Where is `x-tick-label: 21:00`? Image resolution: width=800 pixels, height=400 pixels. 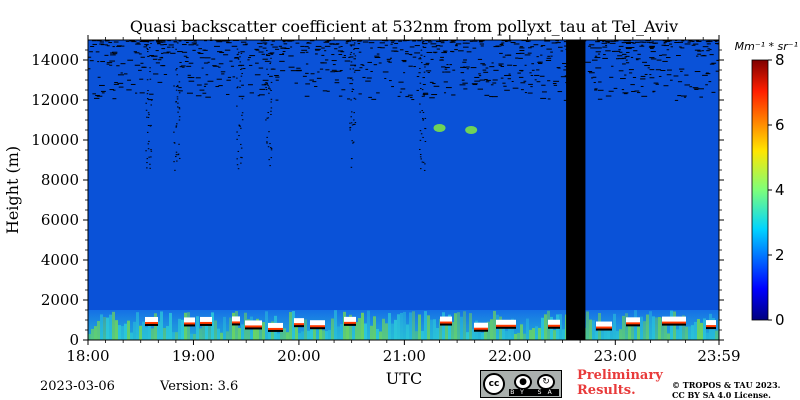
x-tick-label: 21:00 is located at coordinates (404, 356).